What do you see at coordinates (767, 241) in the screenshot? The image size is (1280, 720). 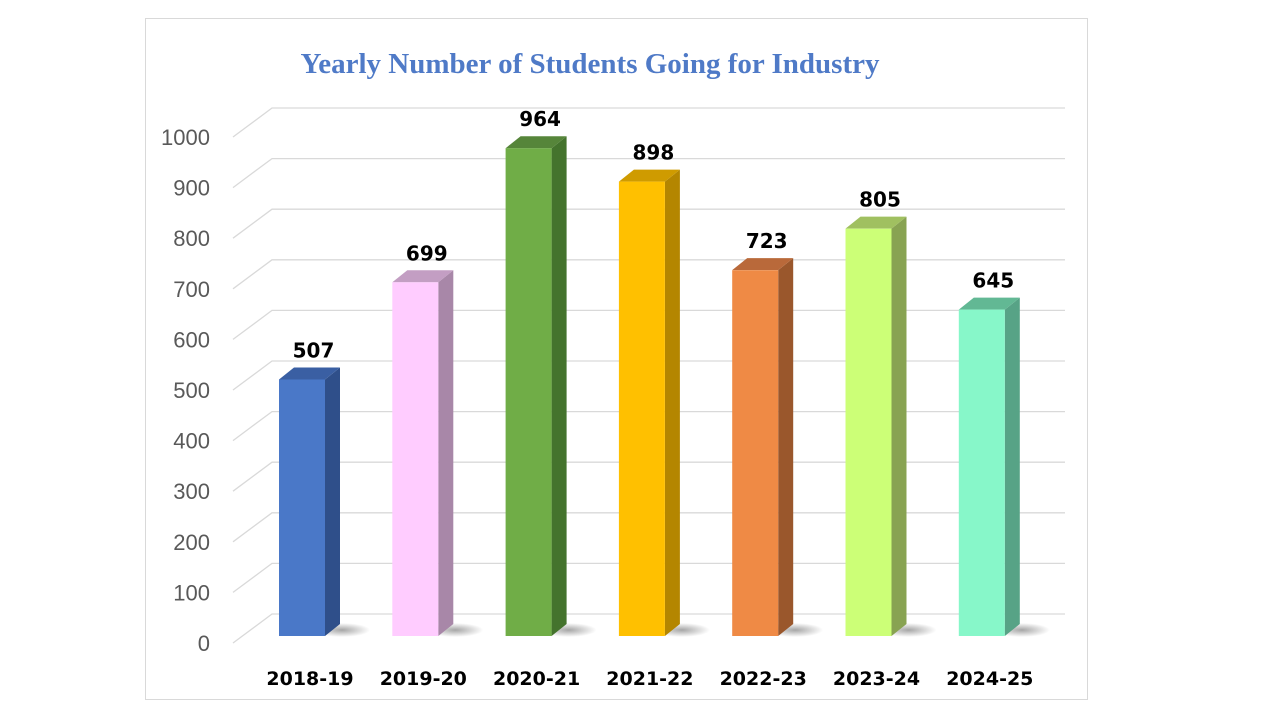 I see `data-label: 723` at bounding box center [767, 241].